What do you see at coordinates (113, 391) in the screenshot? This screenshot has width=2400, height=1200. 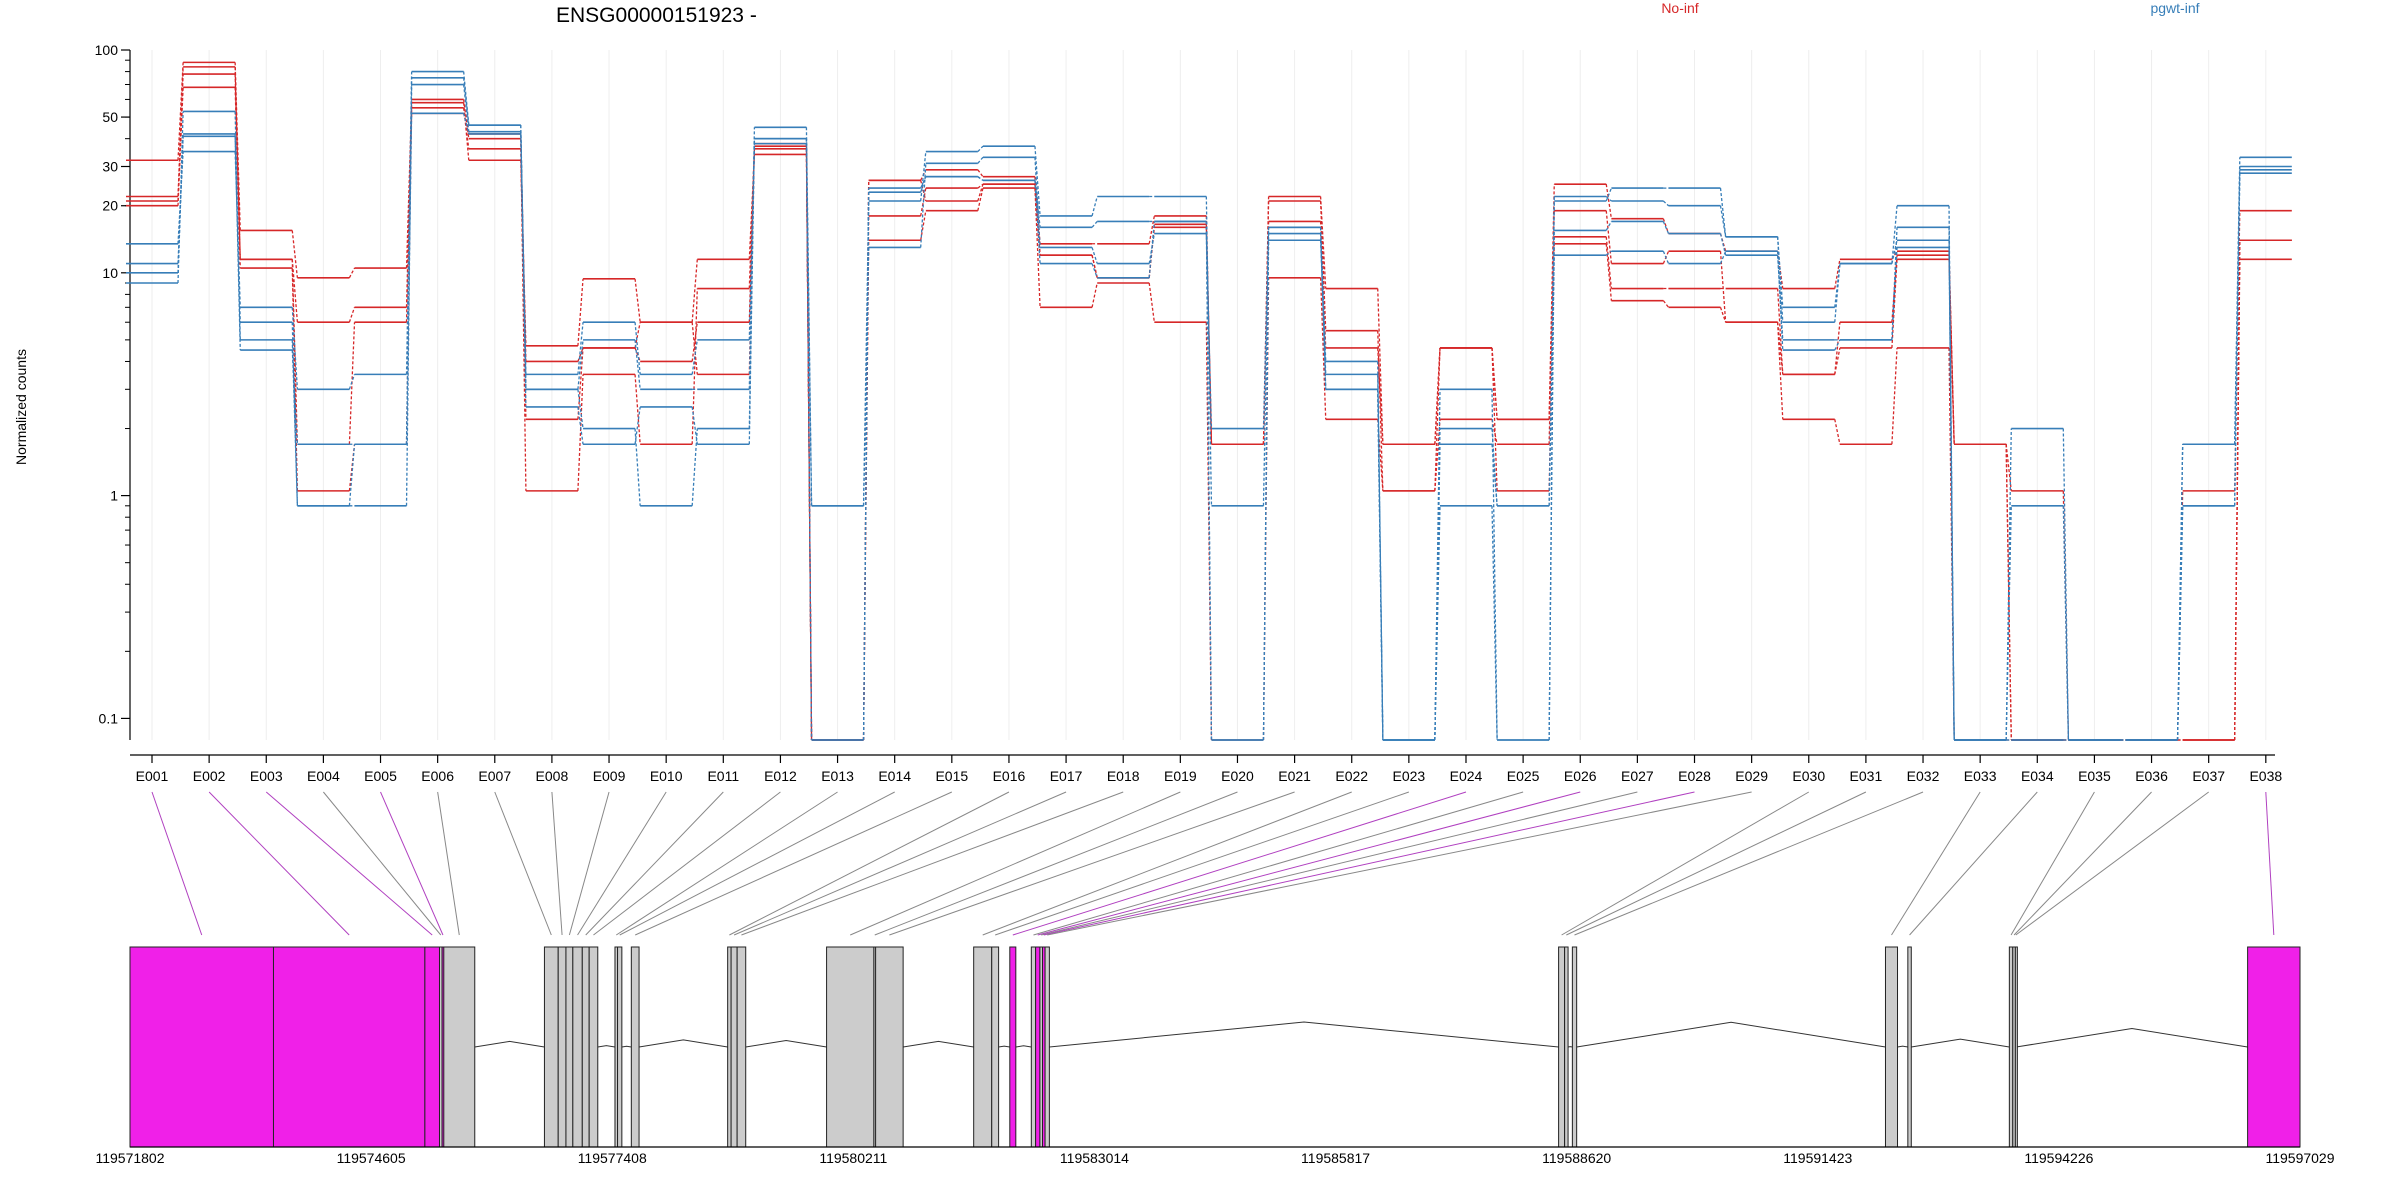 I see `y-axis: 0.1 1 10 20 30 50 100` at bounding box center [113, 391].